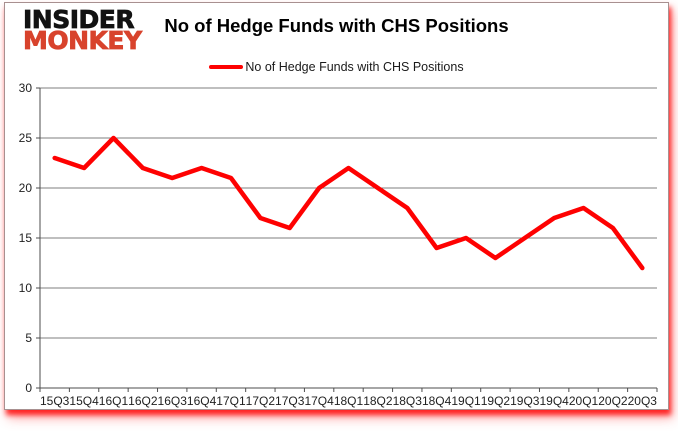  I want to click on chart-title: No of Hedge Funds with CHS Positions, so click(336, 25).